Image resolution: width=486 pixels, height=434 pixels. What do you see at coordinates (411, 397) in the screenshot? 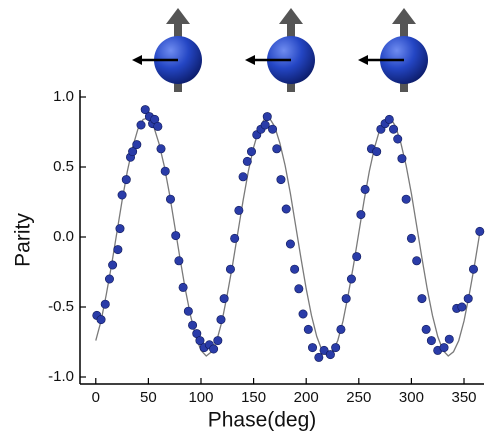
I see `x-tick-label: 300` at bounding box center [411, 397].